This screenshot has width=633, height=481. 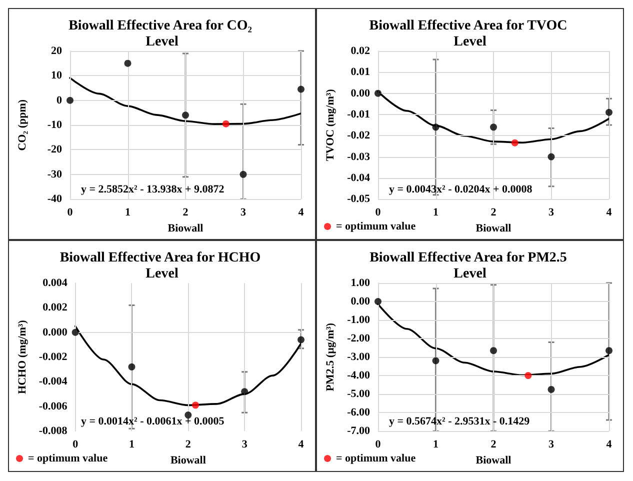 I want to click on y-axis-title: CO₂ (ppm), so click(x=22, y=125).